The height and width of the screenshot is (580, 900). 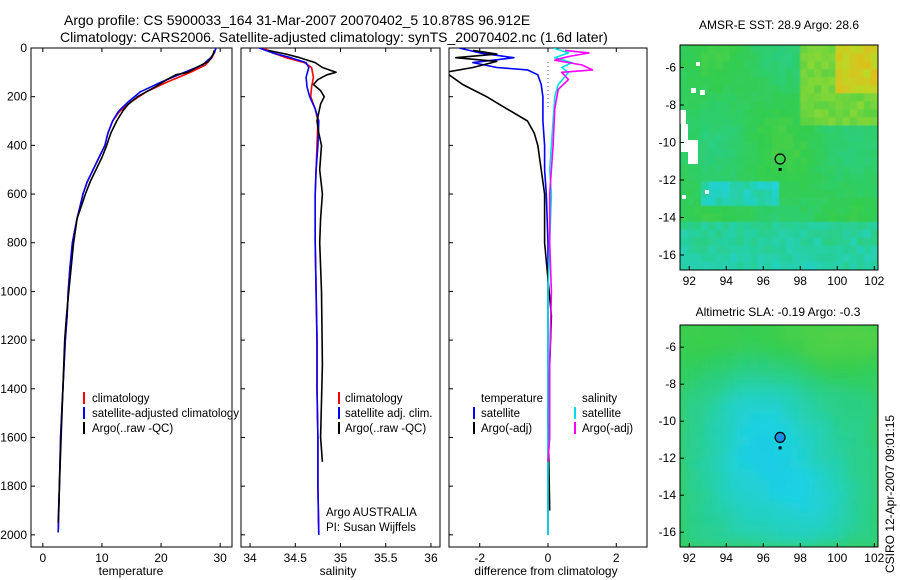 What do you see at coordinates (668, 180) in the screenshot?
I see `map-y-tick-label: -12` at bounding box center [668, 180].